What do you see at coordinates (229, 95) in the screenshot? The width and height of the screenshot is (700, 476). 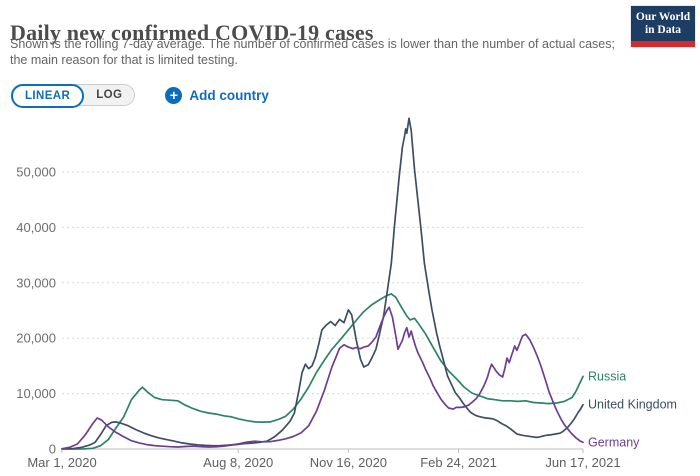 I see `add-country-label: Add country` at bounding box center [229, 95].